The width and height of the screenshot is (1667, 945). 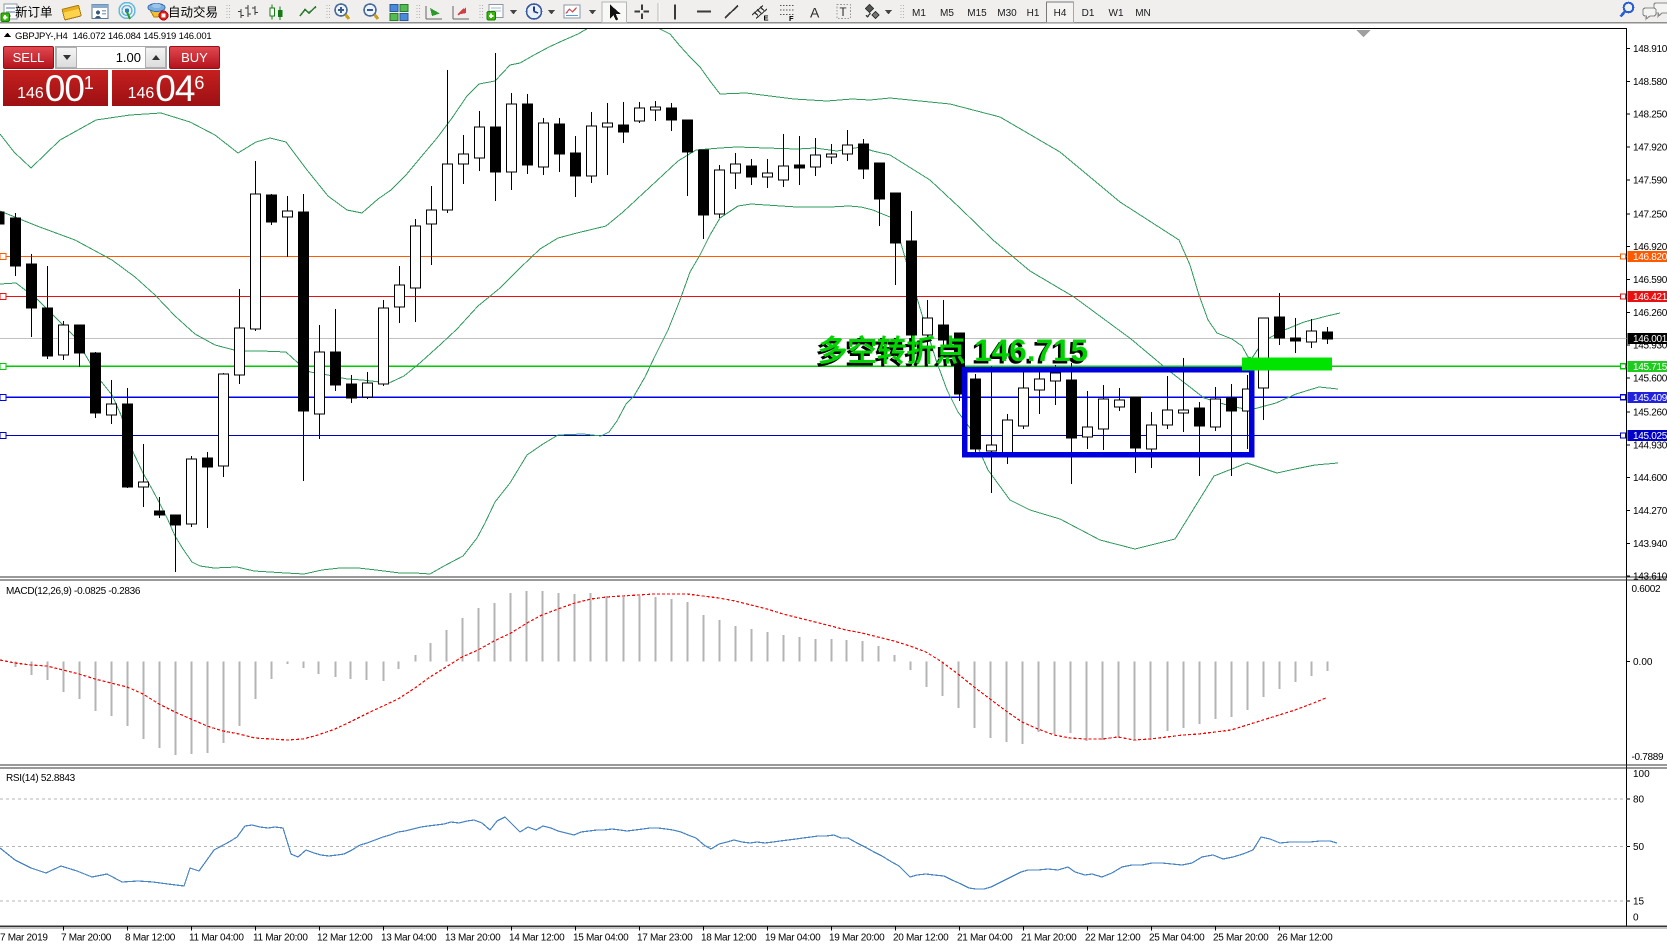 What do you see at coordinates (1650, 180) in the screenshot?
I see `svg-text: 147.590` at bounding box center [1650, 180].